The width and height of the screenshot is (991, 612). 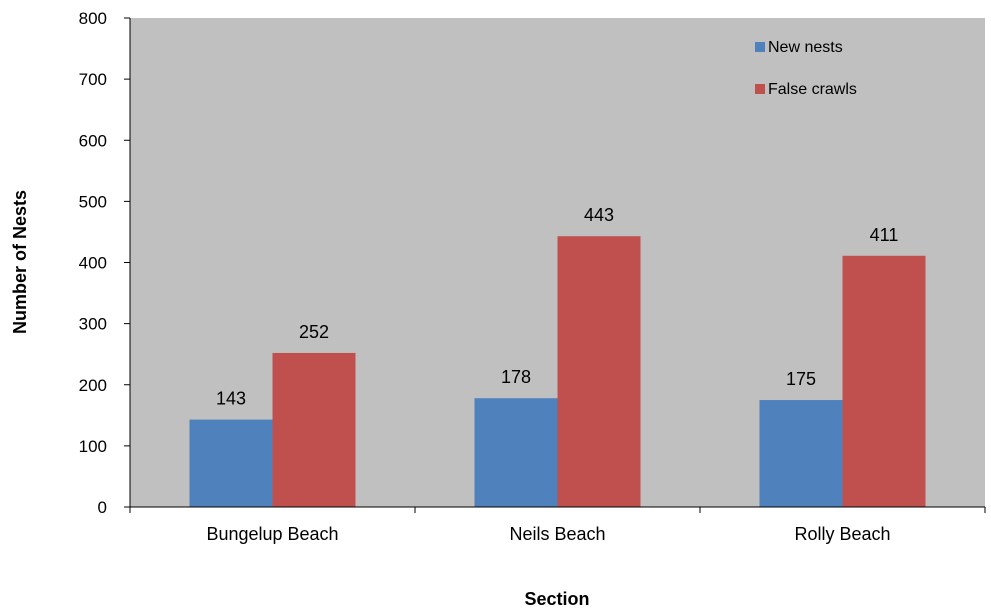 I want to click on data-label: 175, so click(x=801, y=379).